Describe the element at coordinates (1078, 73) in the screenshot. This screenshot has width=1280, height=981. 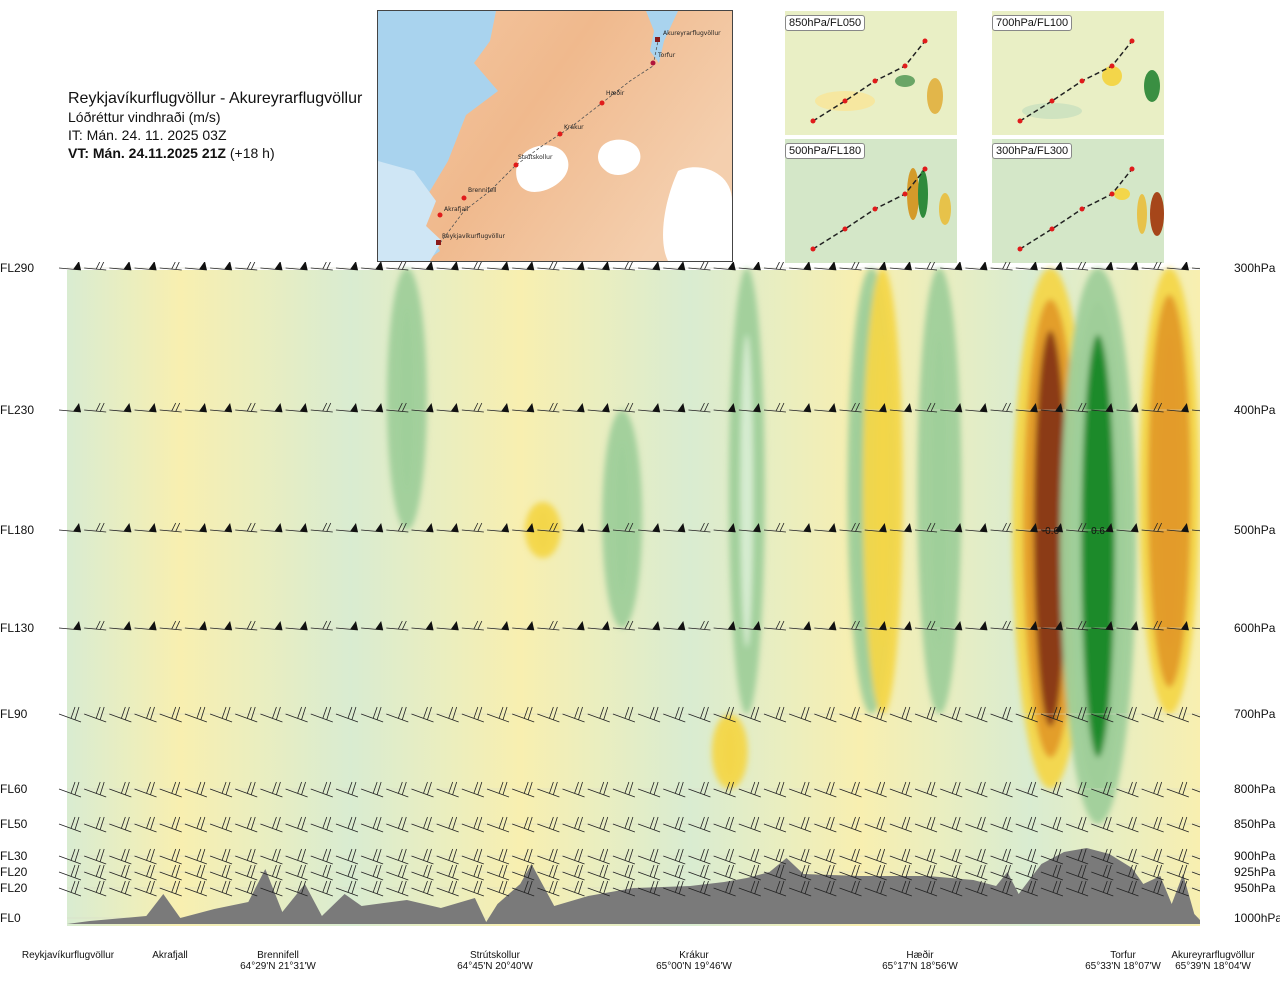
I see `mini-map-700hpa: 700hPa/FL100` at that location.